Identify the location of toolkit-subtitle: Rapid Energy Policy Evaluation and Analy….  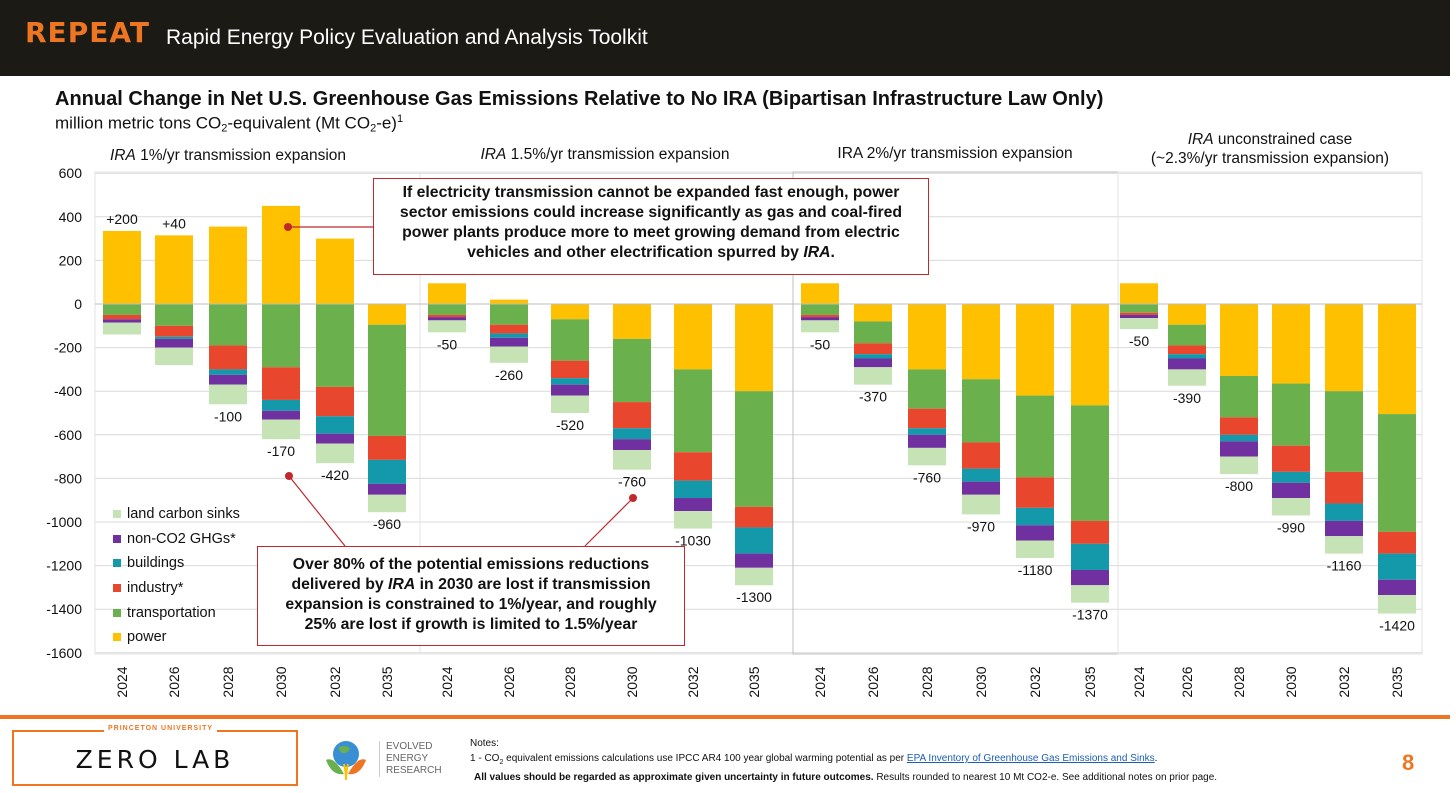
(407, 37).